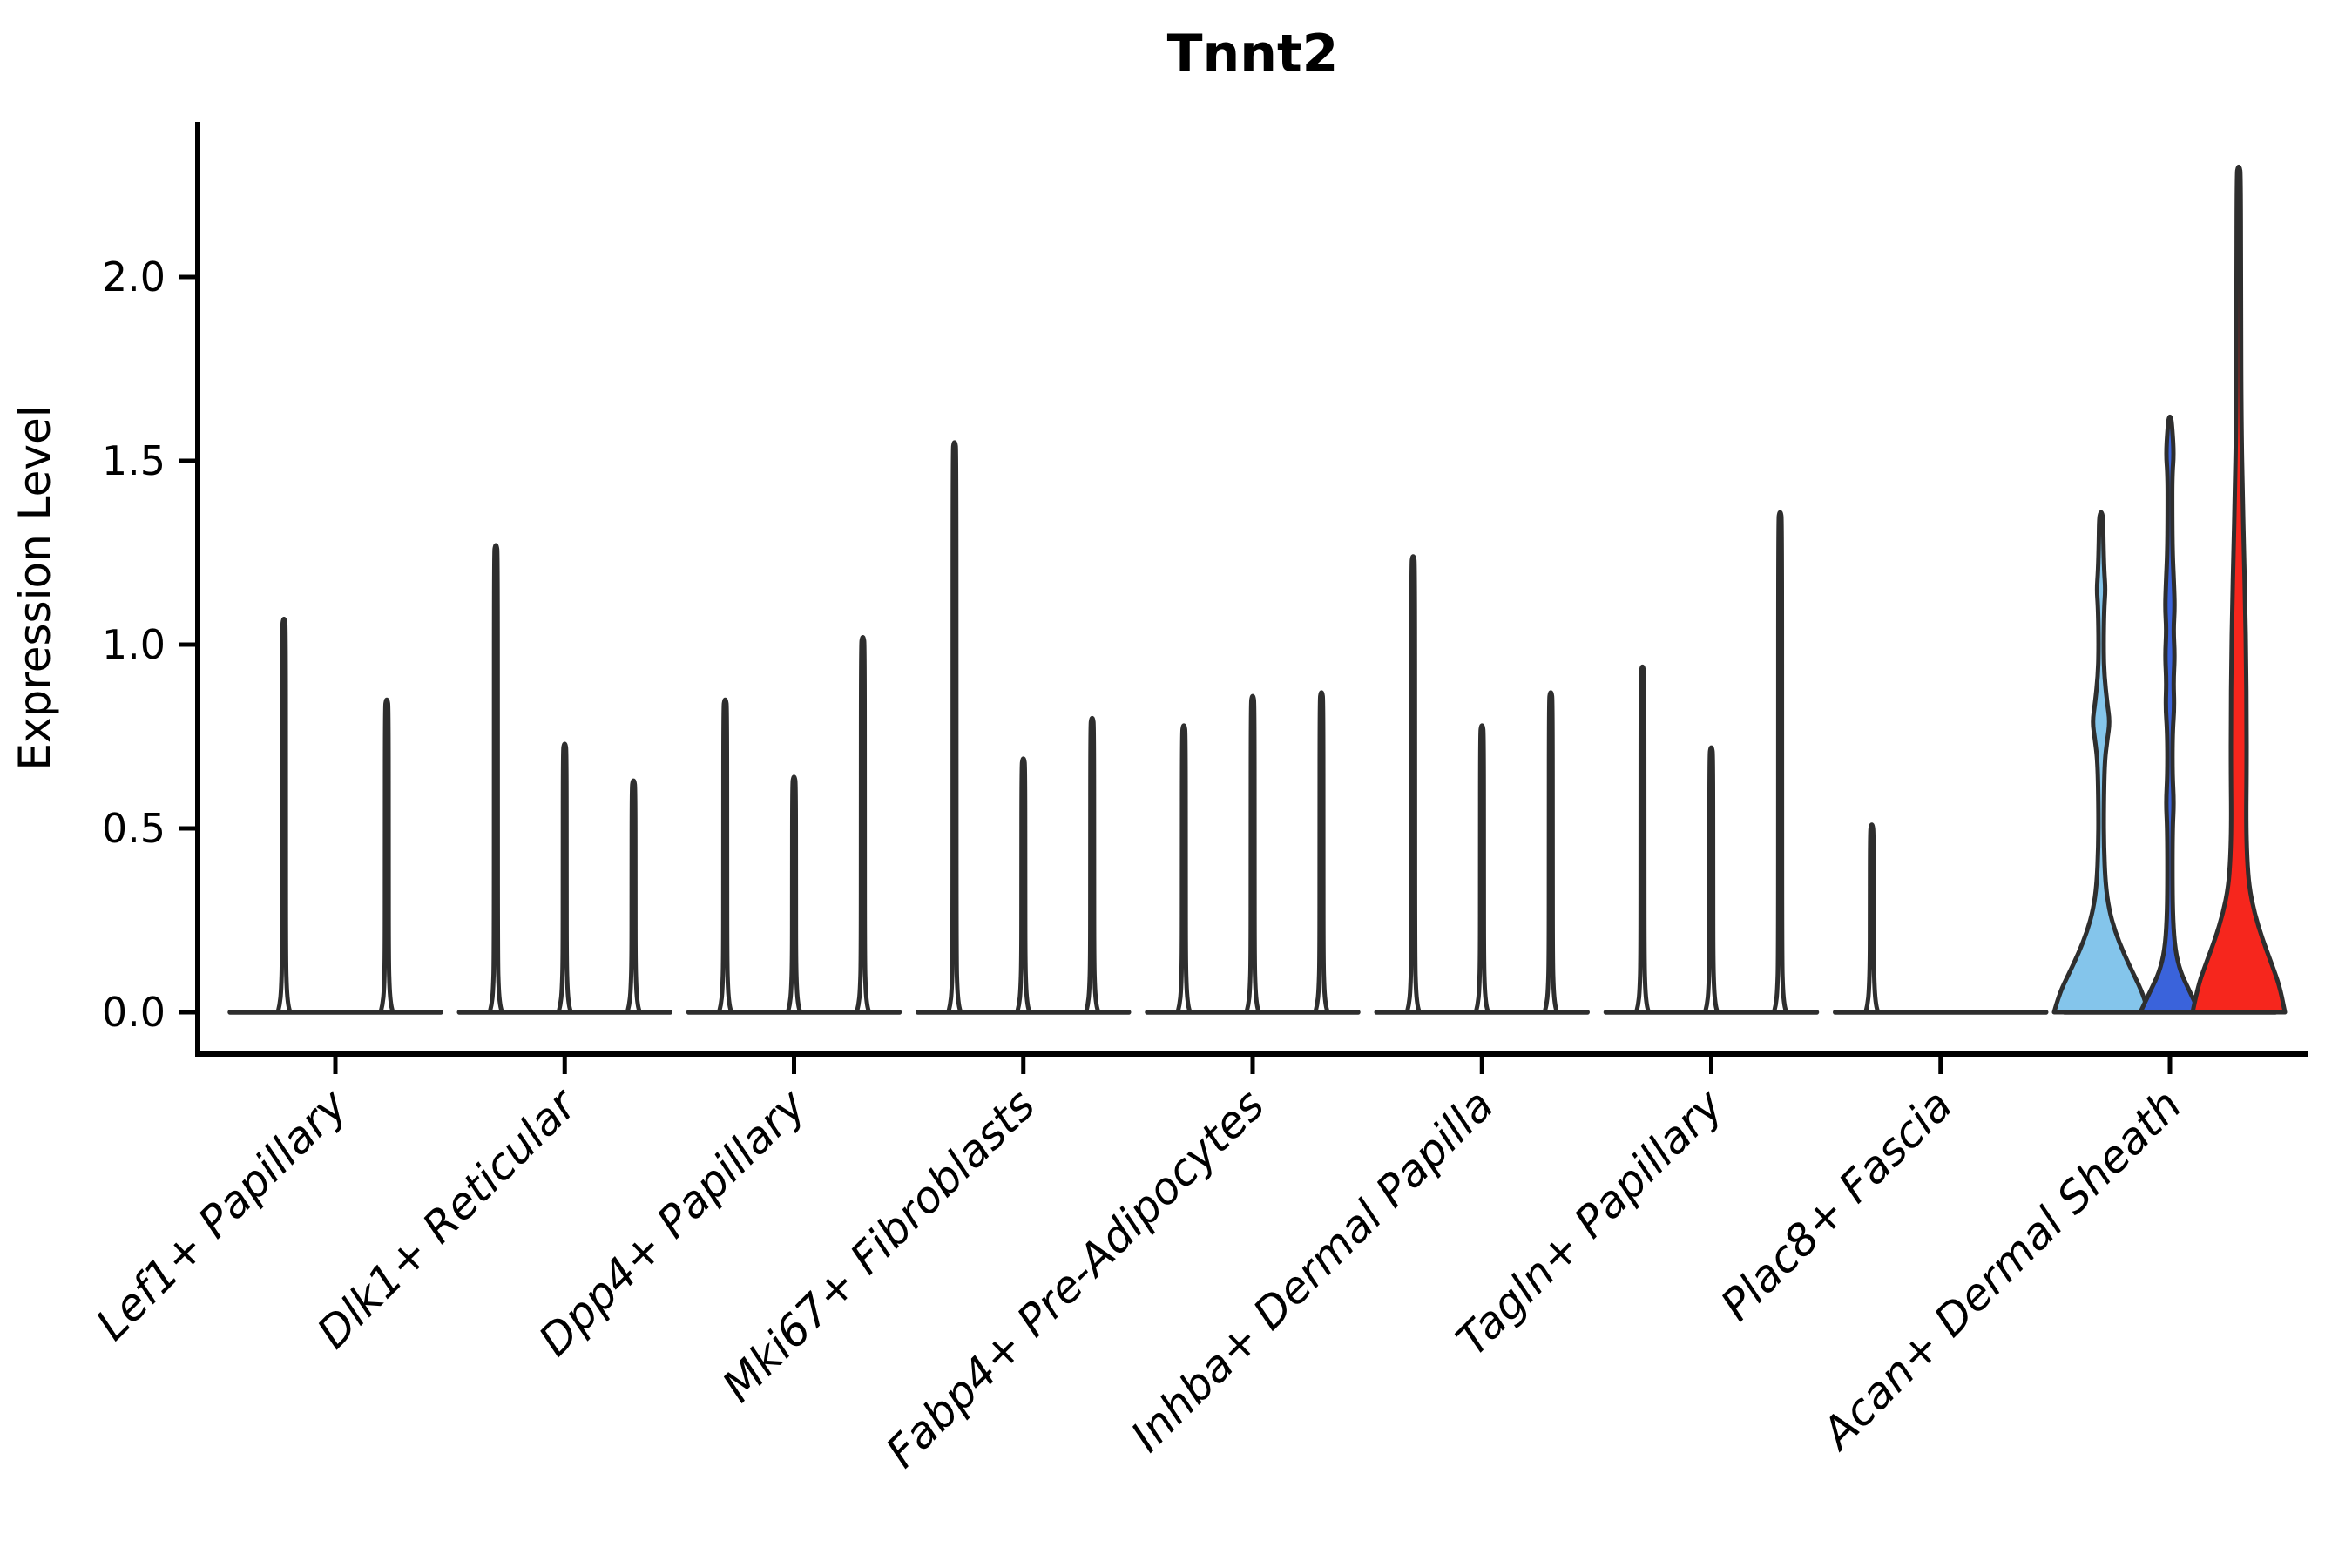 Image resolution: width=2352 pixels, height=1568 pixels. Describe the element at coordinates (2001, 1270) in the screenshot. I see `x-tick-label: Acan+ Dermal Sheath` at that location.